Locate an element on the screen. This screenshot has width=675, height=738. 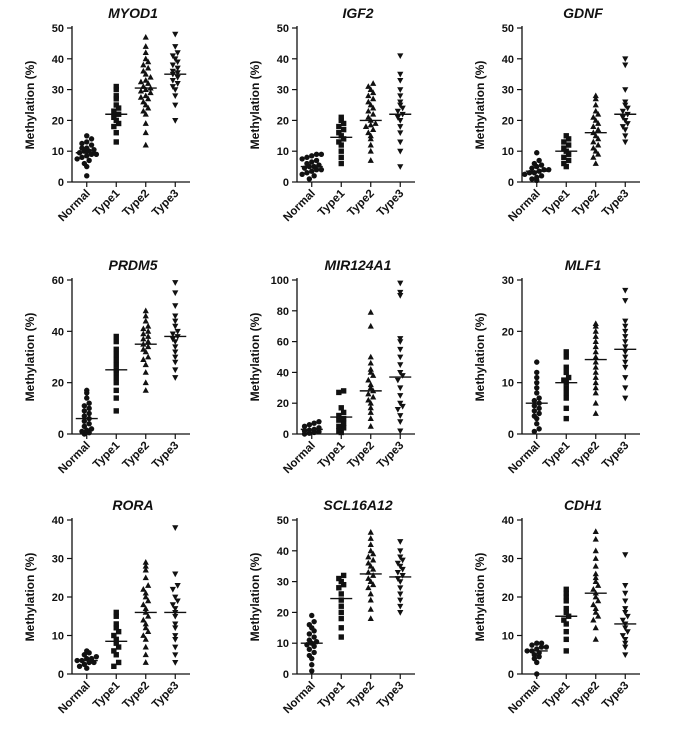
y-tick-label: 50 is located at coordinates (58, 29).